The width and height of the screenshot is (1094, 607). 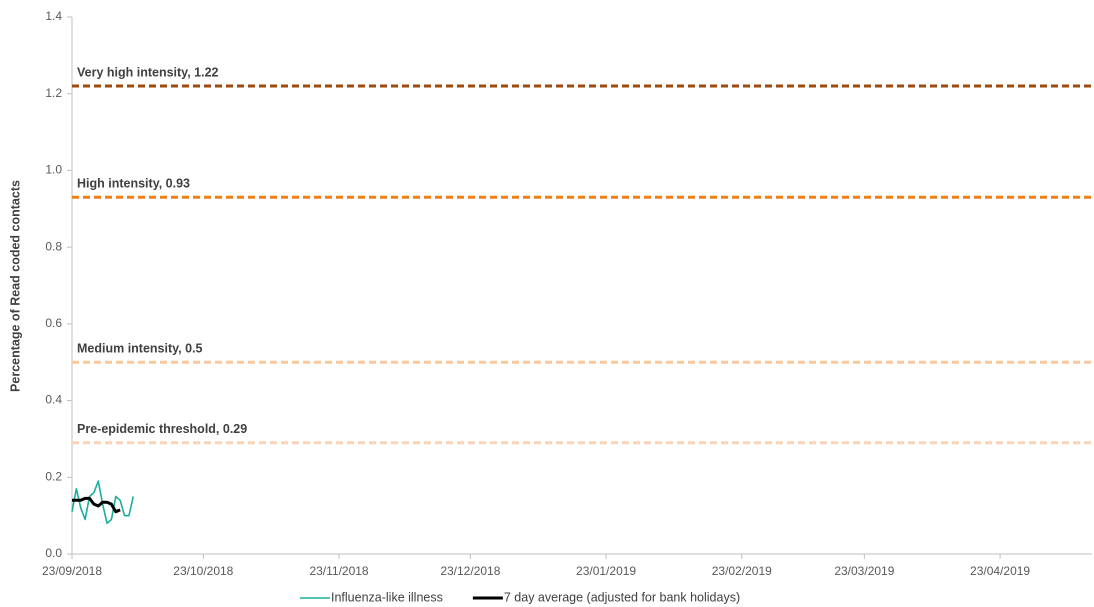 I want to click on x-tick-label: 23/10/2018, so click(x=203, y=571).